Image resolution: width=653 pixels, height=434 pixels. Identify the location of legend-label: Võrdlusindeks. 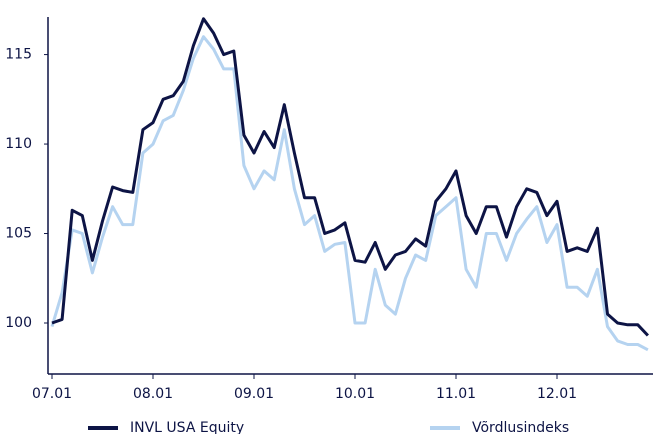
(520, 427).